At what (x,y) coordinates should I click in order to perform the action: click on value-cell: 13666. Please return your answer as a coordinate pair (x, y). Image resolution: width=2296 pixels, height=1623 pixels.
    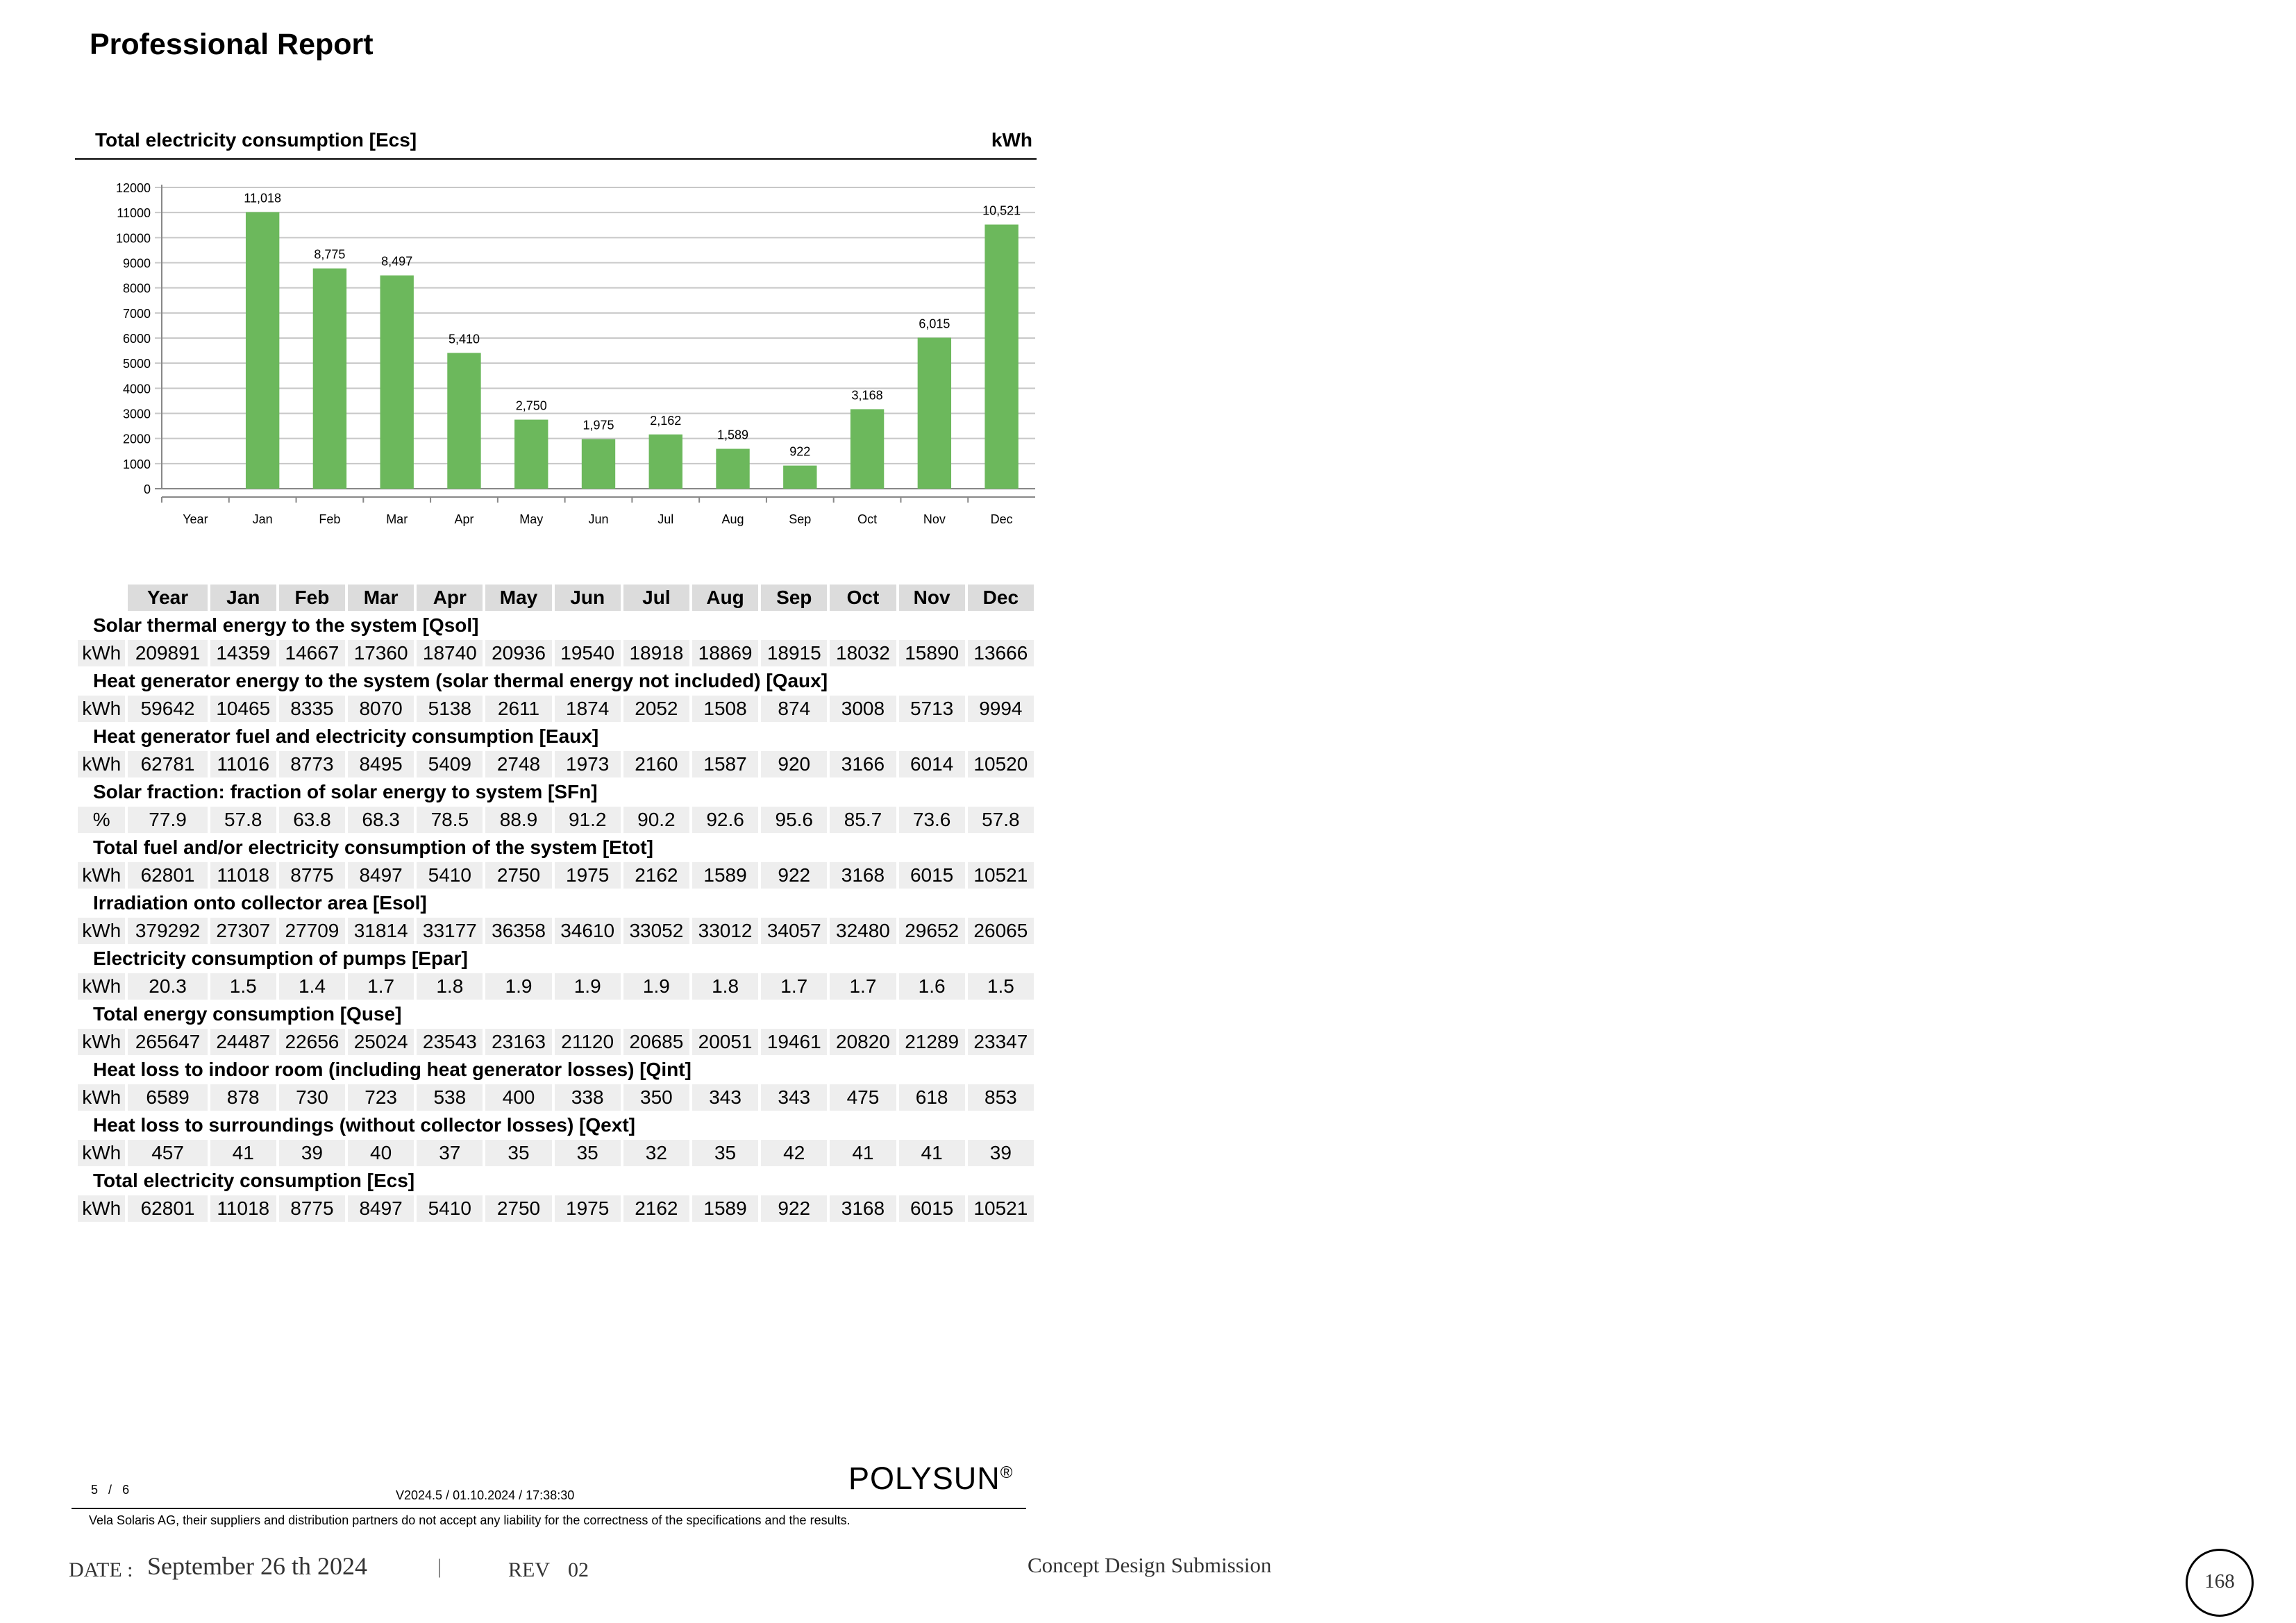
    Looking at the image, I should click on (1000, 653).